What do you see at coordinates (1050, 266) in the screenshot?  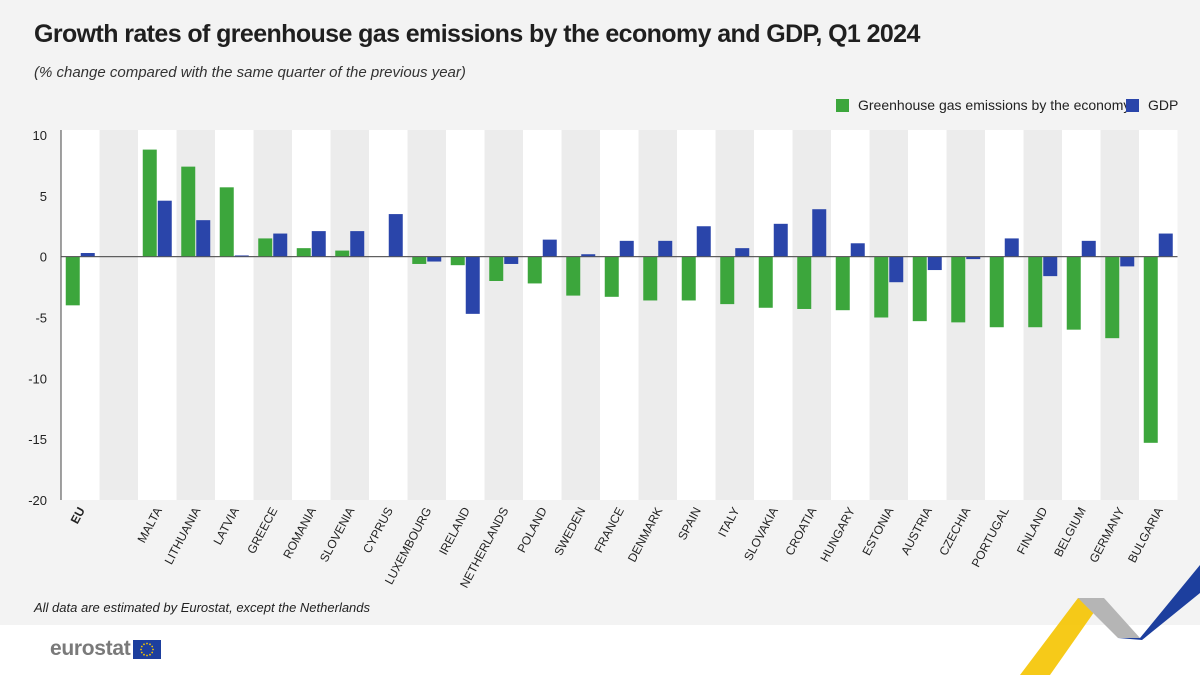 I see `bar-gdp-finland` at bounding box center [1050, 266].